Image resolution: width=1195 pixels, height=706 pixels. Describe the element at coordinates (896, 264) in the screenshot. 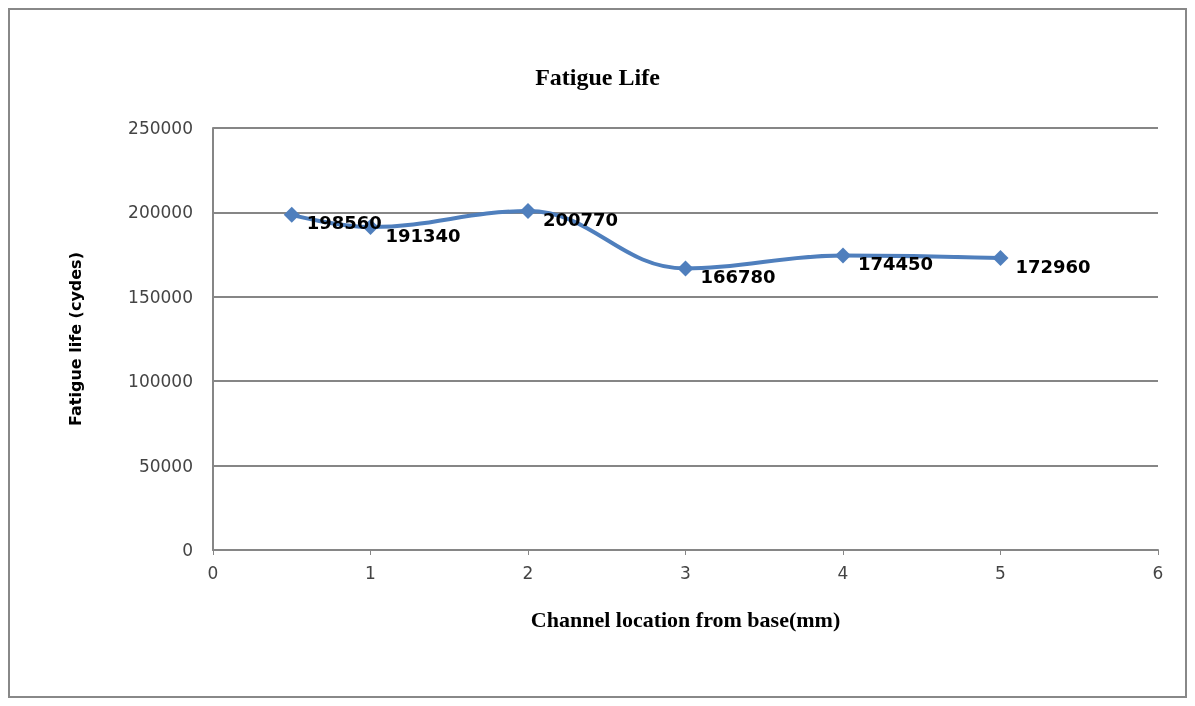

I see `data-label: 174450` at that location.